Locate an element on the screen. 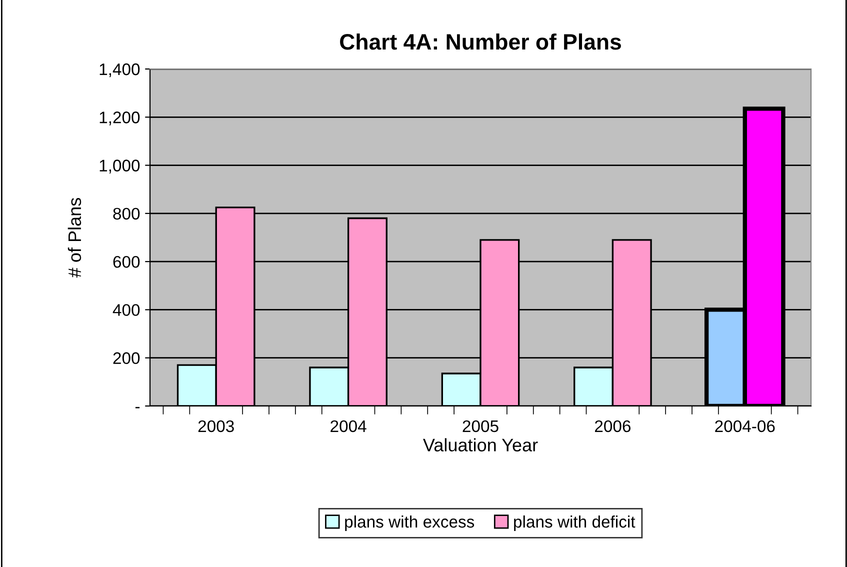 This screenshot has width=847, height=567. x-tick-label: 2006 is located at coordinates (613, 426).